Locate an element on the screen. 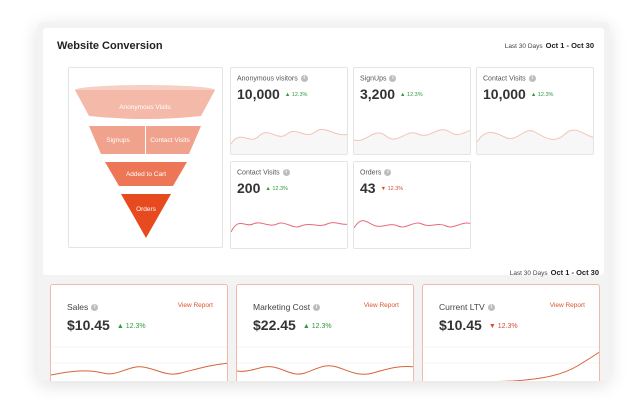 Image resolution: width=641 pixels, height=411 pixels. funnel-stage-contact-visits is located at coordinates (173, 140).